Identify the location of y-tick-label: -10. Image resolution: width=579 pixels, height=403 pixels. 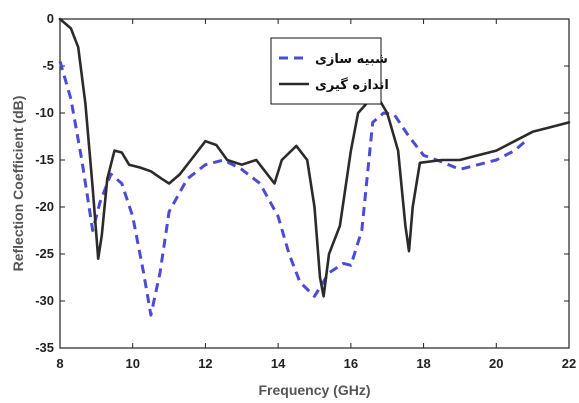
(44, 112).